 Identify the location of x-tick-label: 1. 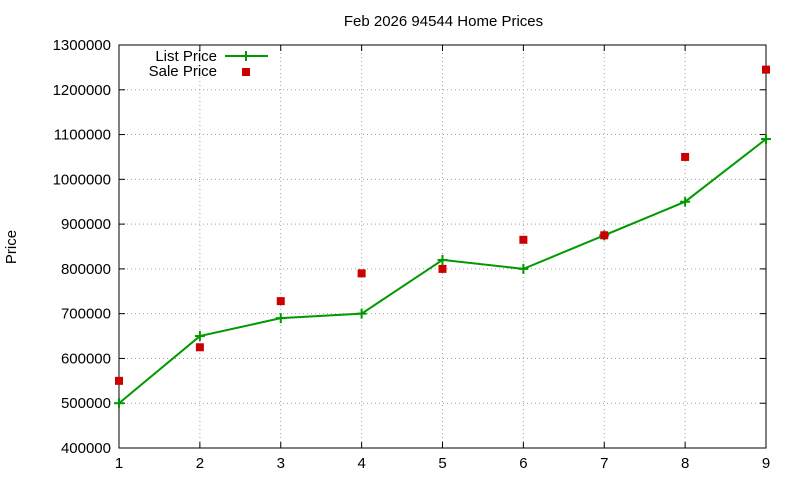
(119, 463).